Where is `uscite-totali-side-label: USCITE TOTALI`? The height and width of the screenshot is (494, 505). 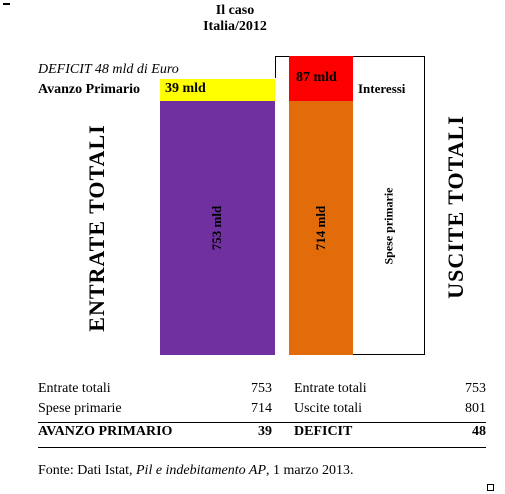 uscite-totali-side-label: USCITE TOTALI is located at coordinates (455, 207).